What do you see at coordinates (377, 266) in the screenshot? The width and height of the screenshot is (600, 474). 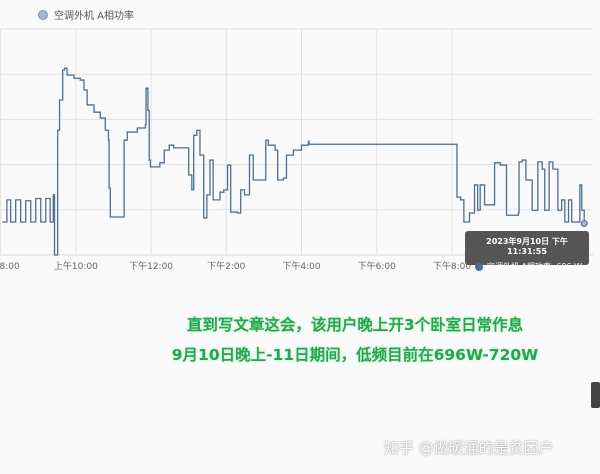 I see `x-tick-label: 下午6:00` at bounding box center [377, 266].